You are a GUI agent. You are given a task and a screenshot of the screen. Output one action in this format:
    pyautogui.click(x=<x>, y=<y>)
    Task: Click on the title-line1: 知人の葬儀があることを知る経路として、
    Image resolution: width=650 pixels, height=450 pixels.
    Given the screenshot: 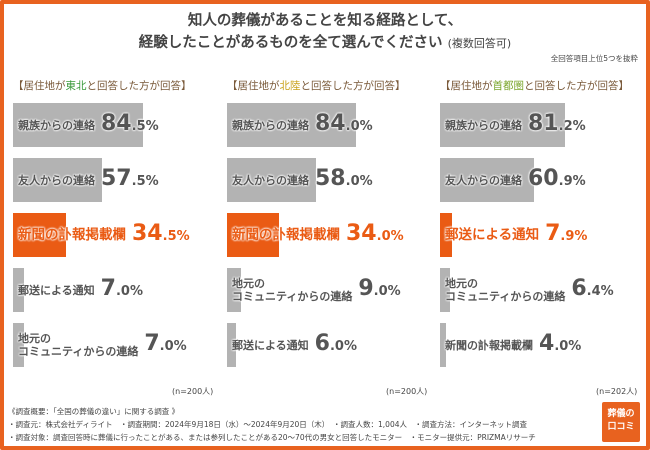 What is the action you would take?
    pyautogui.click(x=325, y=21)
    